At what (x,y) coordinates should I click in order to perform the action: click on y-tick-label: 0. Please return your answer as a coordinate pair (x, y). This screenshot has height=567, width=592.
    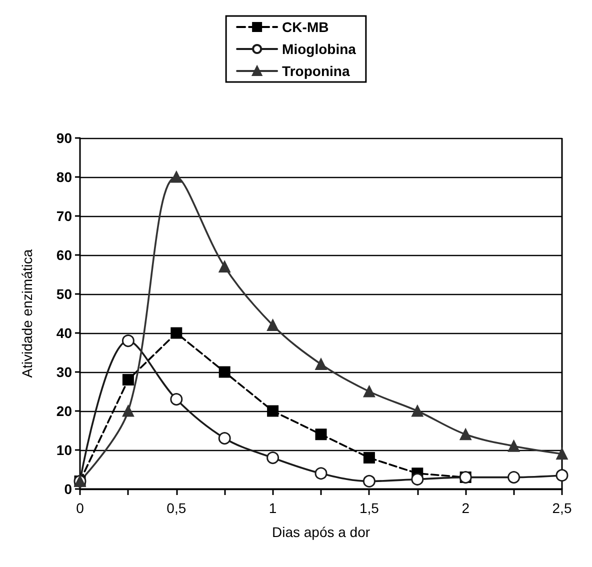
    Looking at the image, I should click on (68, 489).